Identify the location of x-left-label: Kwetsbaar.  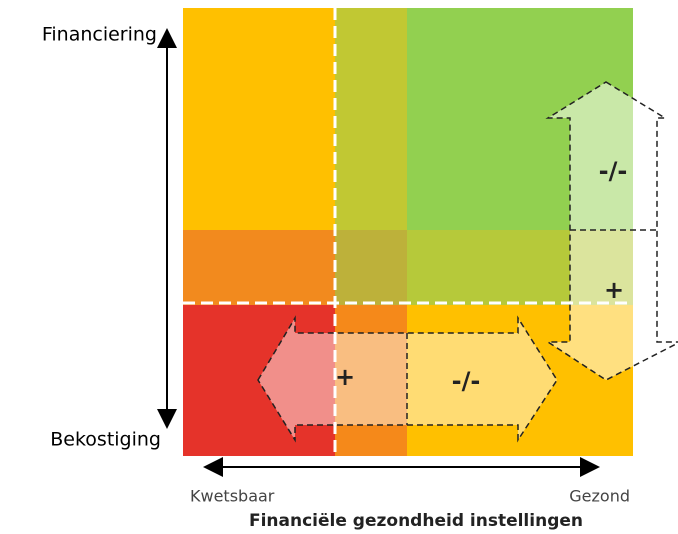
(232, 496).